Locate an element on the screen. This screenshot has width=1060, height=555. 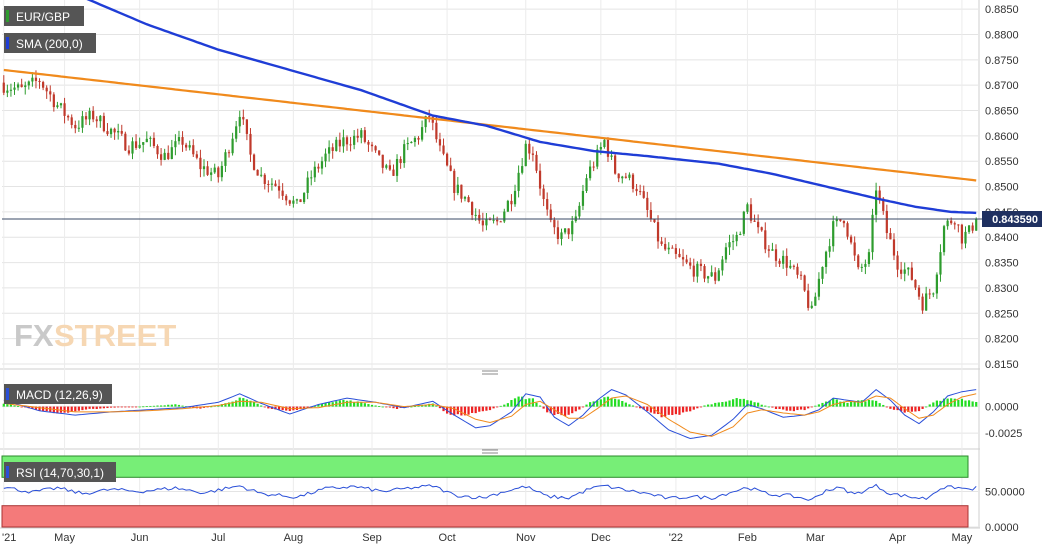
macd-signal-line is located at coordinates (490, 415).